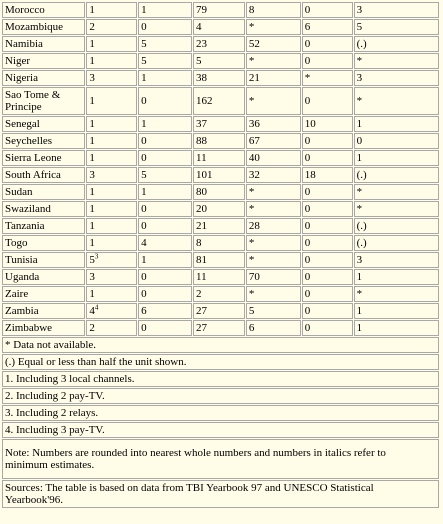  Describe the element at coordinates (33, 101) in the screenshot. I see `country-name: Sao Tome & Principe` at that location.